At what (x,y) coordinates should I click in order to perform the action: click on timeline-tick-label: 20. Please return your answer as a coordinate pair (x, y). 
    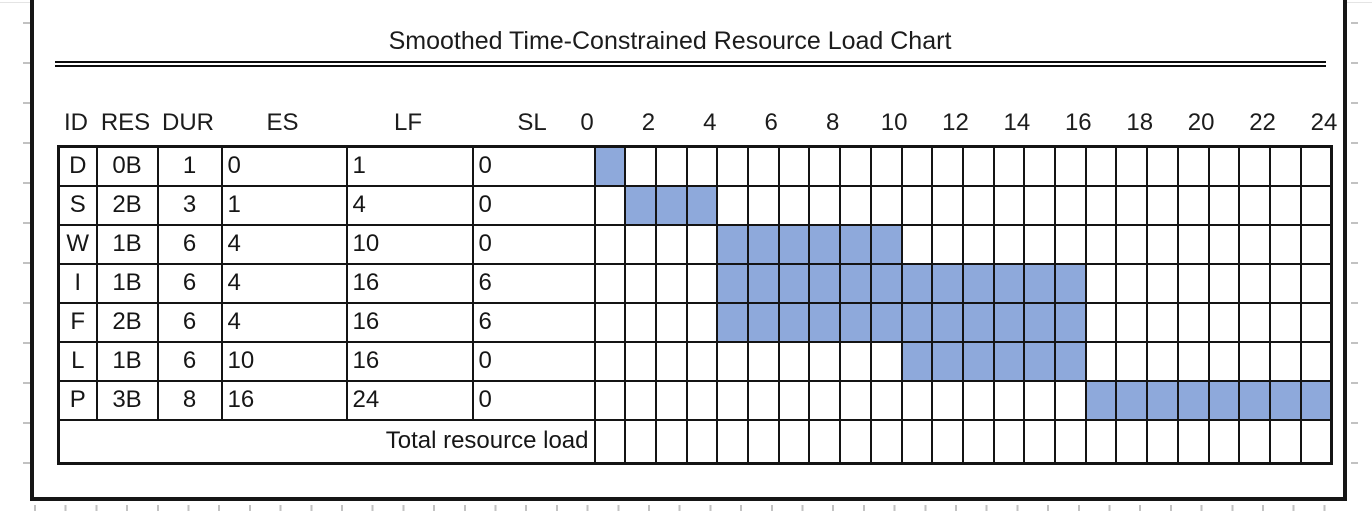
    Looking at the image, I should click on (1201, 122).